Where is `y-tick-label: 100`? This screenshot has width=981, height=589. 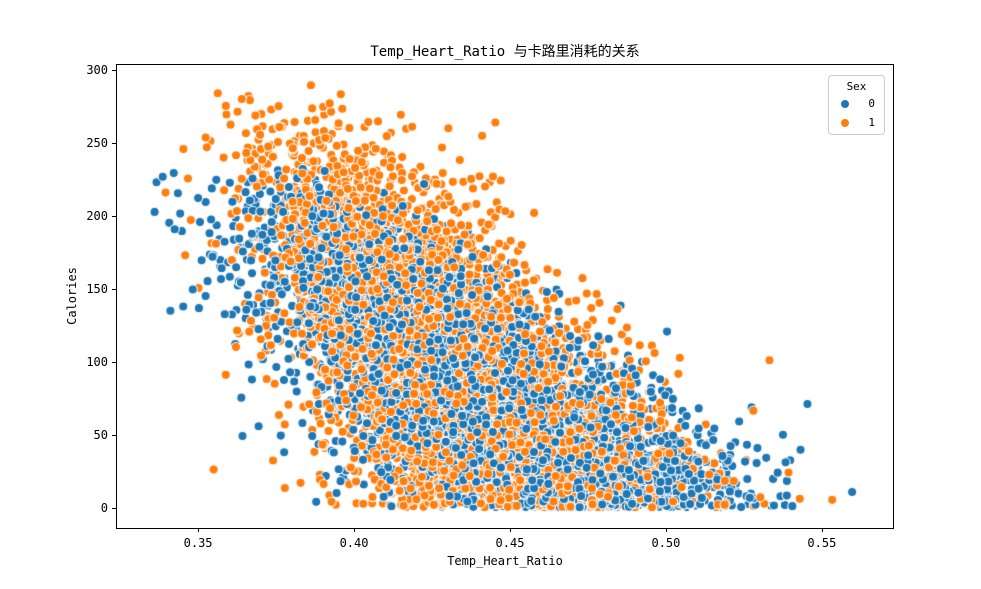
y-tick-label: 100 is located at coordinates (97, 361).